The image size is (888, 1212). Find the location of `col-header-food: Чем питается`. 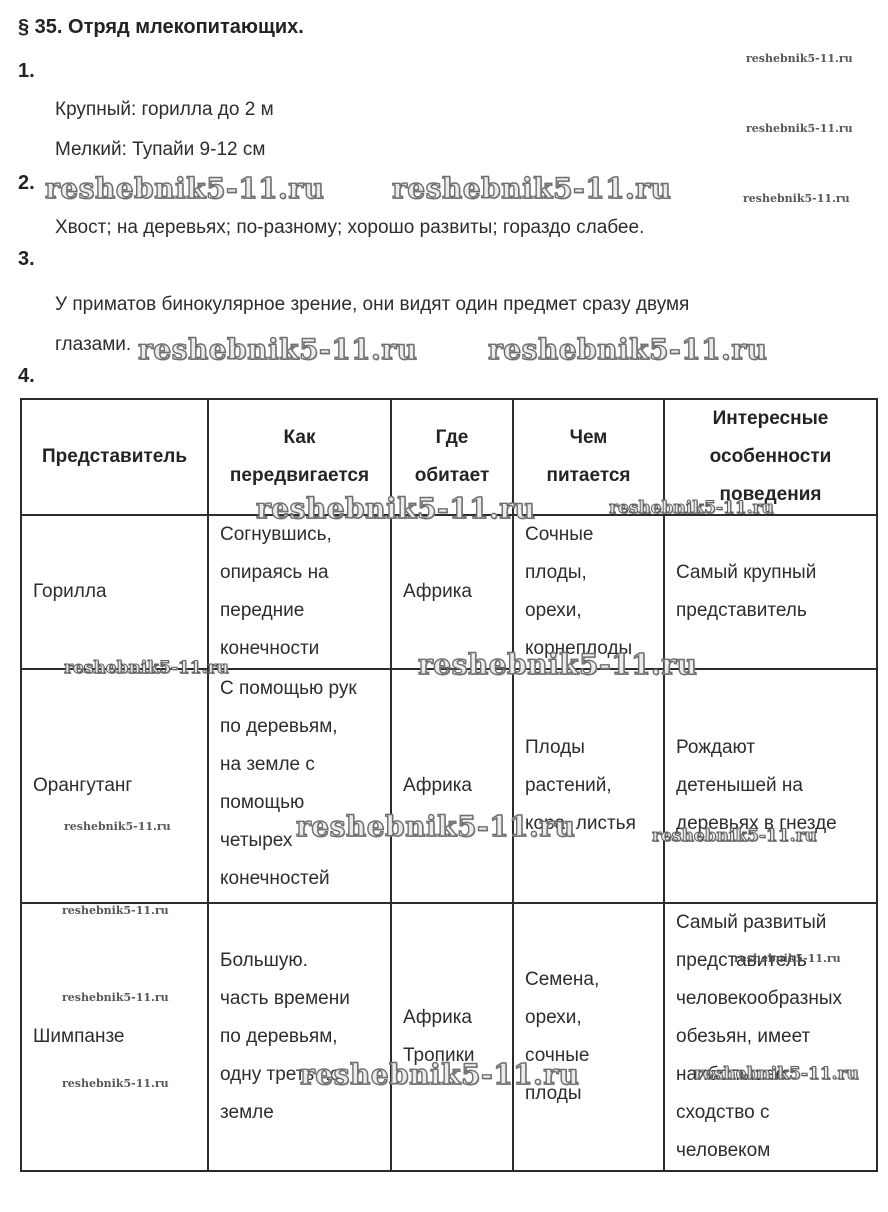

col-header-food: Чем питается is located at coordinates (588, 457).